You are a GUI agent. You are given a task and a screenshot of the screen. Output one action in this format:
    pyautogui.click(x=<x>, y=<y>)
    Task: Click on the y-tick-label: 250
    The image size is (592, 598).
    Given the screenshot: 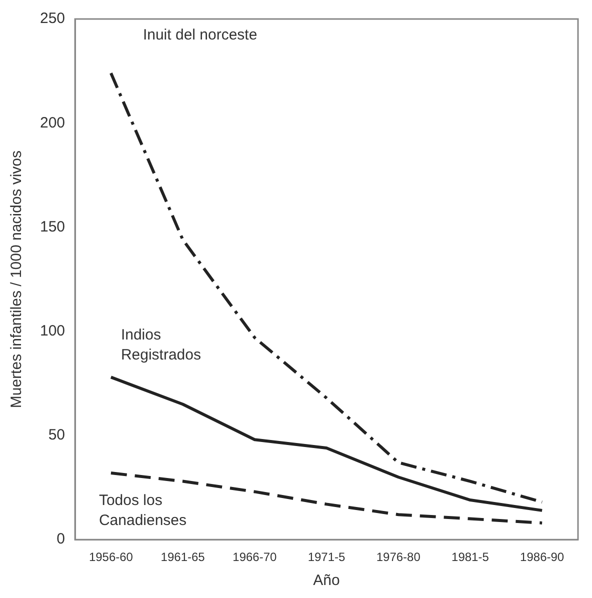 What is the action you would take?
    pyautogui.click(x=53, y=19)
    